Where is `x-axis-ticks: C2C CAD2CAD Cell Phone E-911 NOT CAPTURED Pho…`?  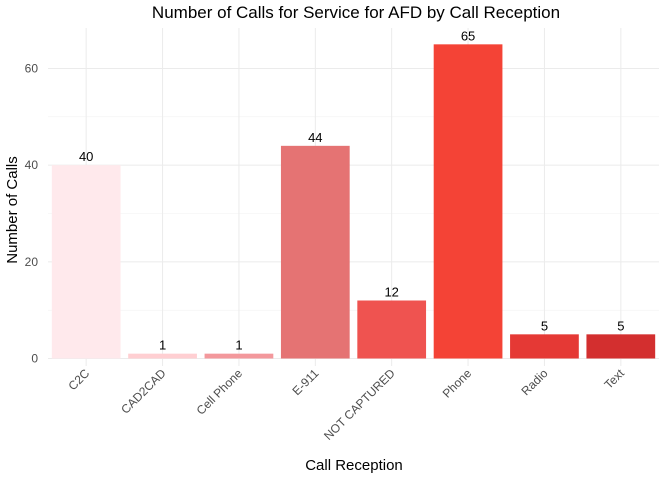
x-axis-ticks: C2C CAD2CAD Cell Phone E-911 NOT CAPTURED Pho… is located at coordinates (346, 404).